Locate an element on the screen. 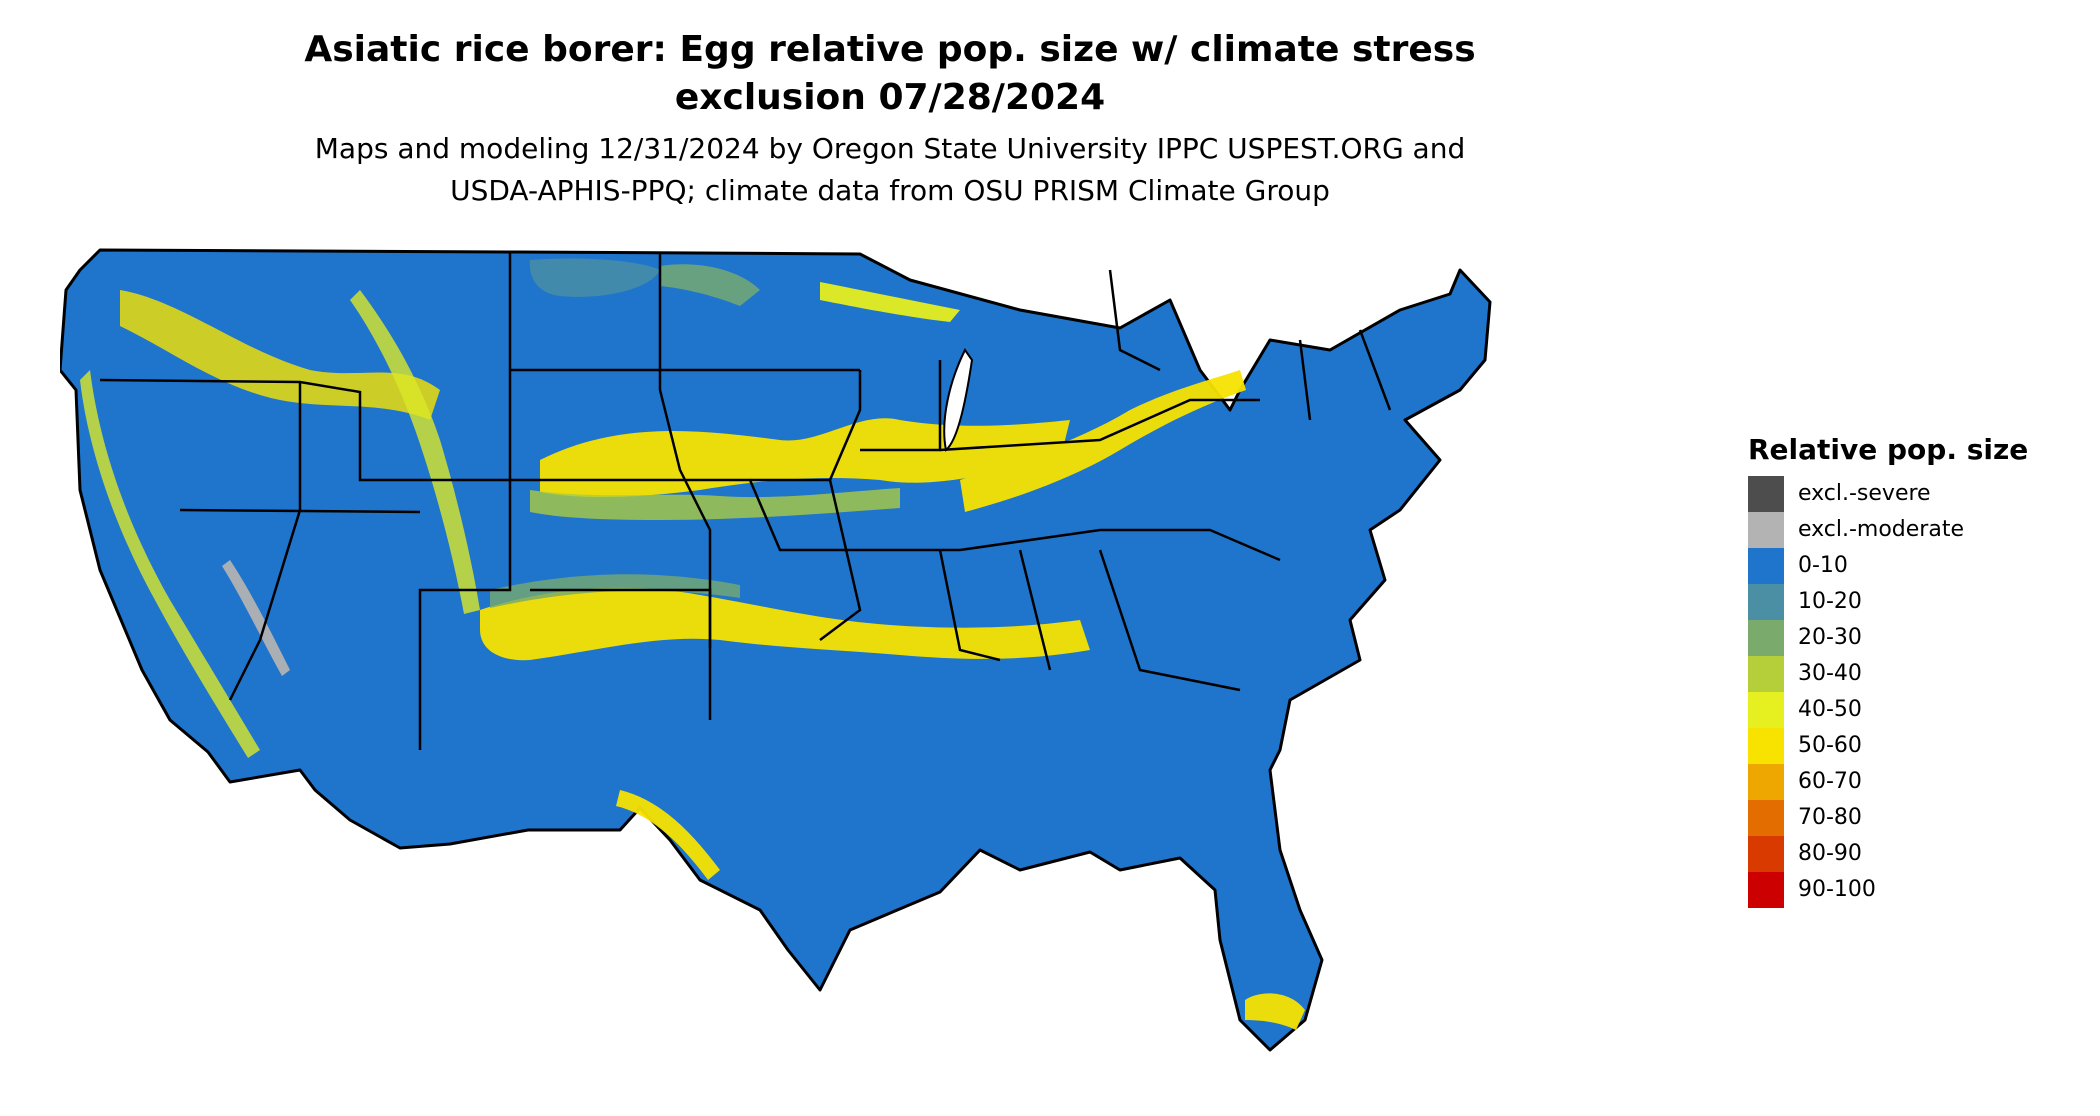  legend-item: 30-40 is located at coordinates (1908, 674).